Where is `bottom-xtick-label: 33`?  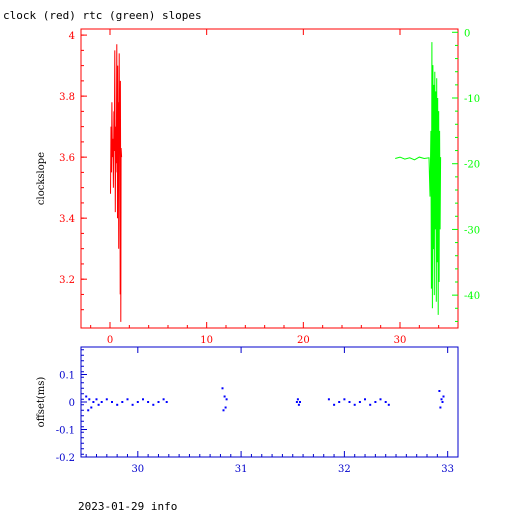
bottom-xtick-label: 33 is located at coordinates (447, 469).